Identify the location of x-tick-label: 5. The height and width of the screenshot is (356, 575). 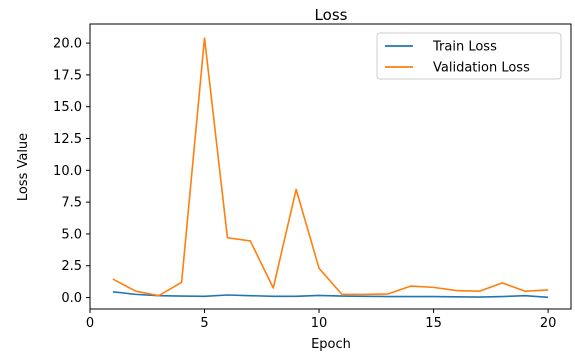
(204, 323).